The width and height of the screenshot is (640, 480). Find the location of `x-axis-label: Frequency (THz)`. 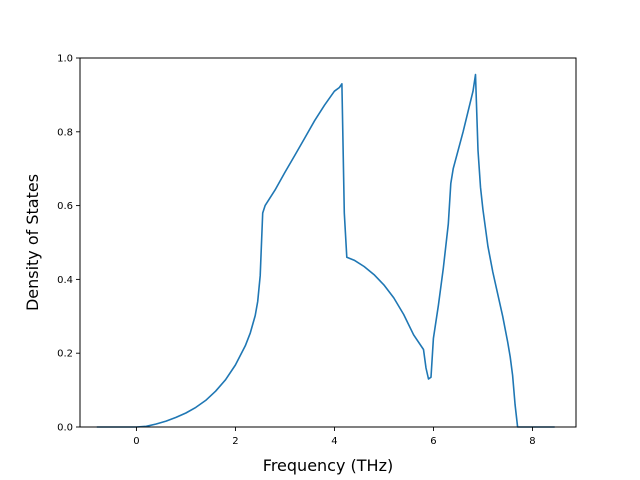

x-axis-label: Frequency (THz) is located at coordinates (328, 465).